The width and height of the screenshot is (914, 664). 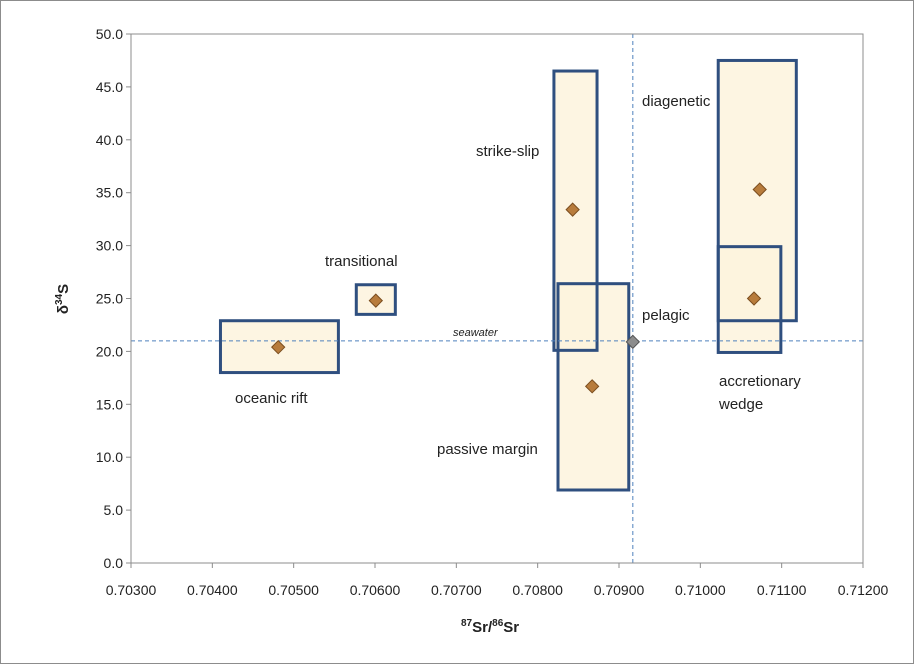 What do you see at coordinates (537, 590) in the screenshot?
I see `x-tick-label: 0.70800` at bounding box center [537, 590].